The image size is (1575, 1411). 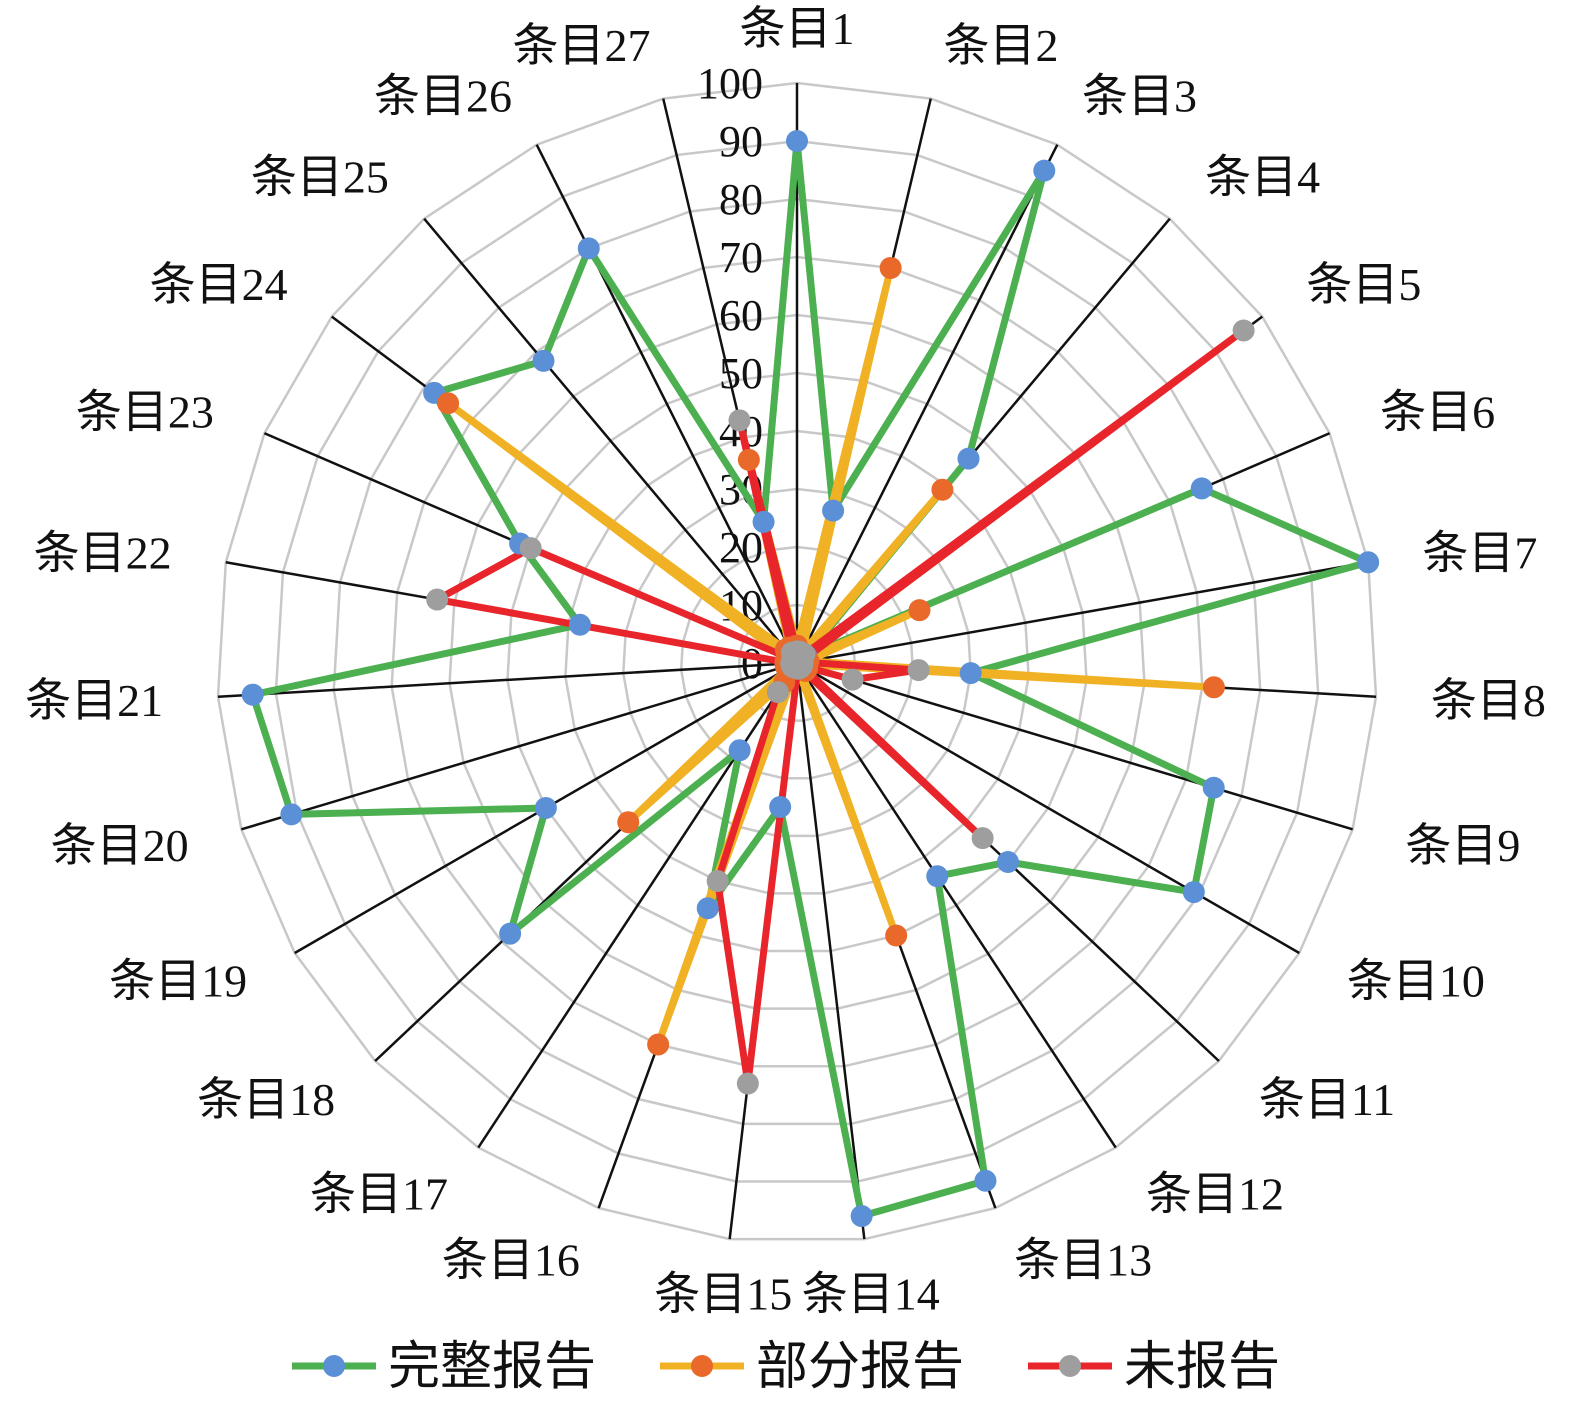 What do you see at coordinates (1488, 700) in the screenshot?
I see `category-label: 条目8` at bounding box center [1488, 700].